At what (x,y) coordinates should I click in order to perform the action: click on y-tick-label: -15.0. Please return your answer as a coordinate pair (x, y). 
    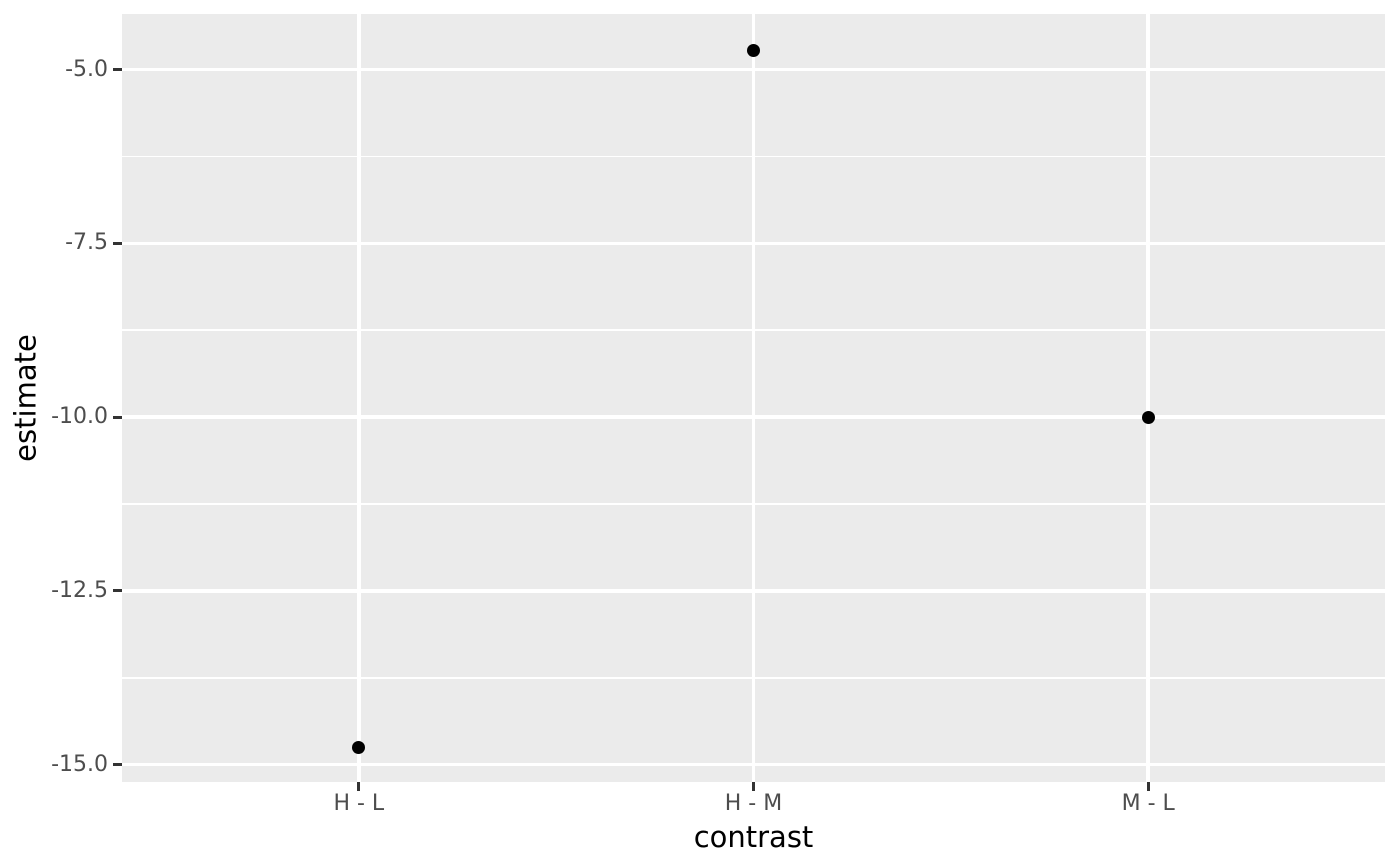
    Looking at the image, I should click on (79, 764).